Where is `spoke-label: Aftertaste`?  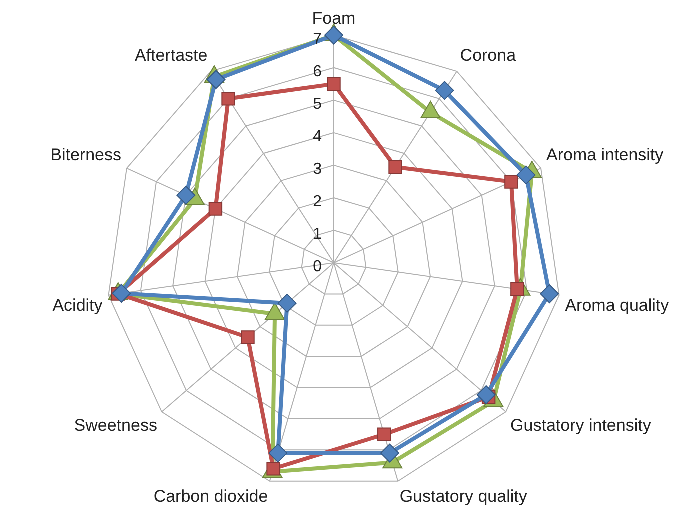
spoke-label: Aftertaste is located at coordinates (171, 55).